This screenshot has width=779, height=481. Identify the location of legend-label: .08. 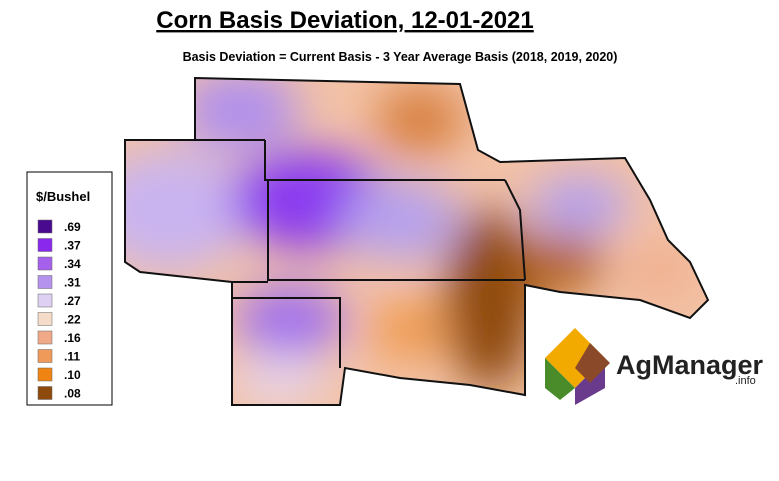
(72, 394).